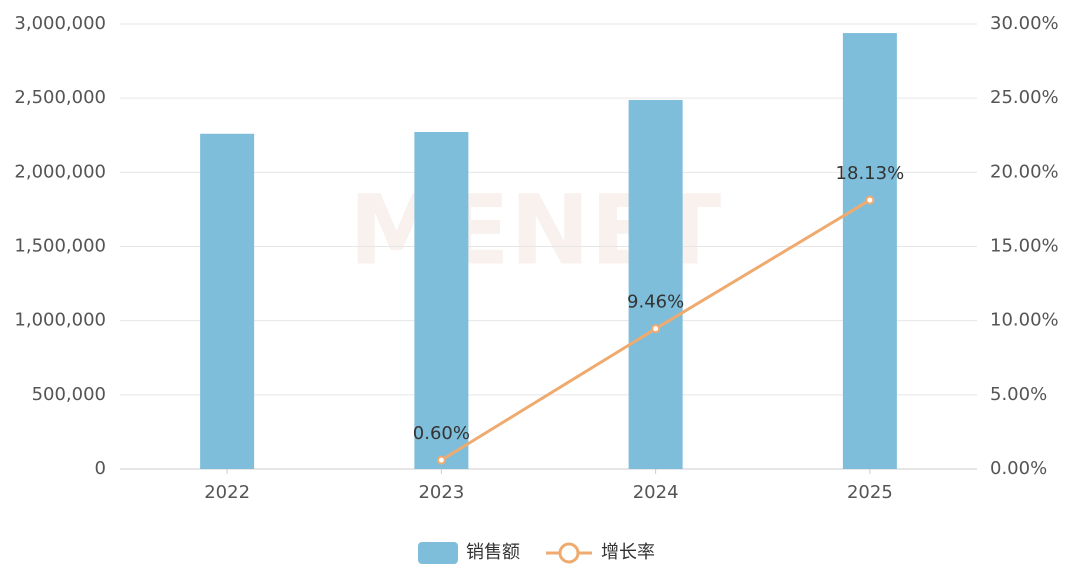 The height and width of the screenshot is (578, 1080). I want to click on x-tick-label: 2022, so click(227, 492).